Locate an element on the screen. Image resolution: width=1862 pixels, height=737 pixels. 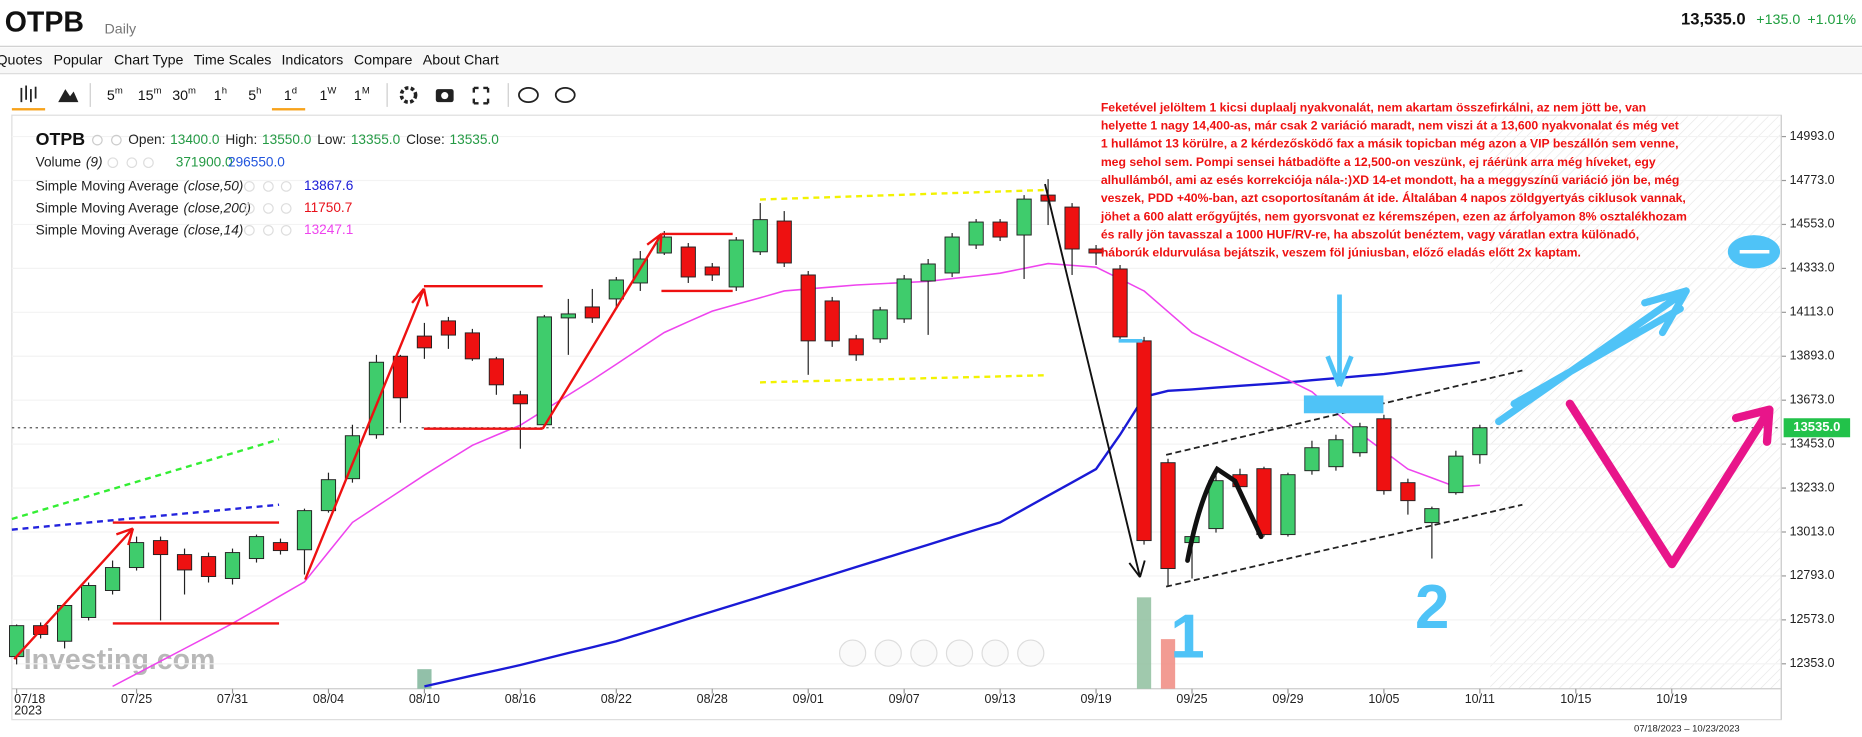
menu-item: Time Scales is located at coordinates (233, 60).